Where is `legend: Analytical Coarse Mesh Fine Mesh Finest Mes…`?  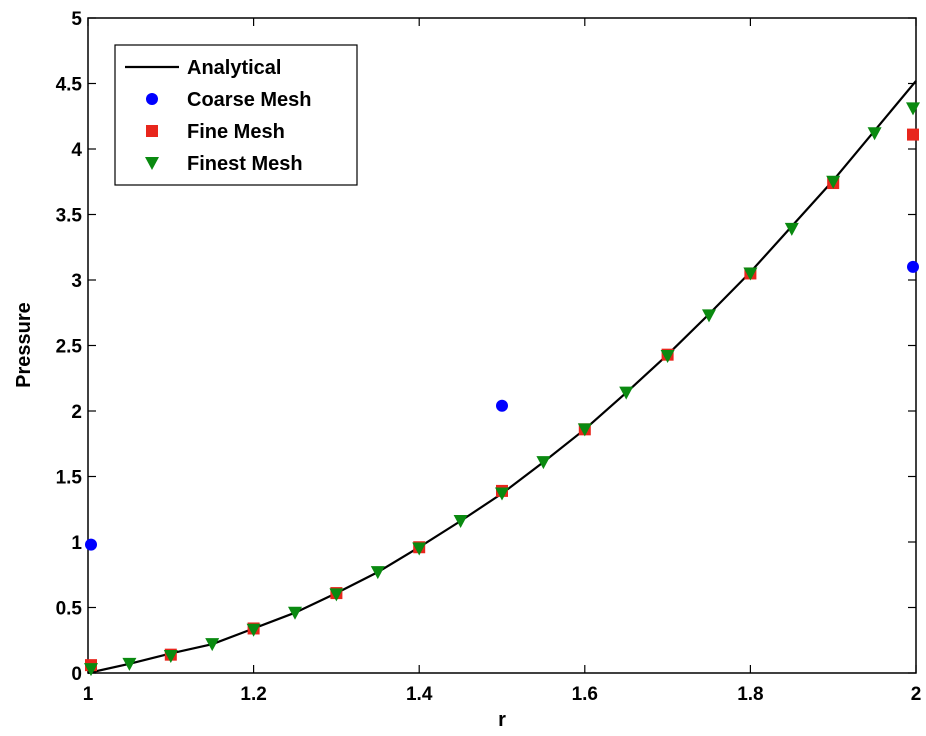 legend: Analytical Coarse Mesh Fine Mesh Finest Mes… is located at coordinates (236, 115).